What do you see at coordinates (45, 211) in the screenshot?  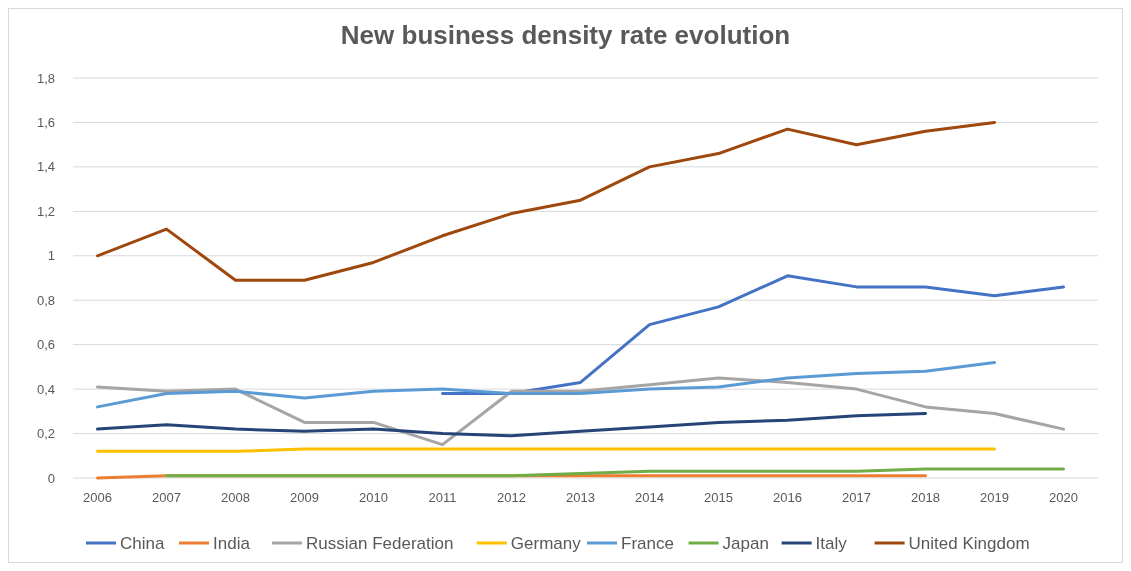 I see `y-tick-label: 1,2` at bounding box center [45, 211].